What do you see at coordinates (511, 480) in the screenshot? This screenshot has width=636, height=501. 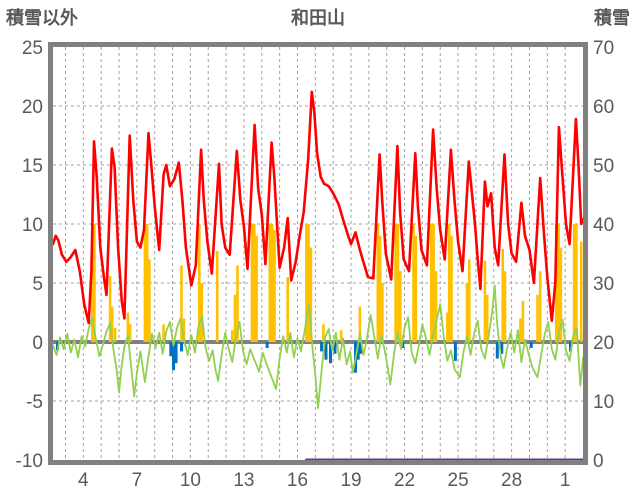 I see `x-axis-tick-label: 28` at bounding box center [511, 480].